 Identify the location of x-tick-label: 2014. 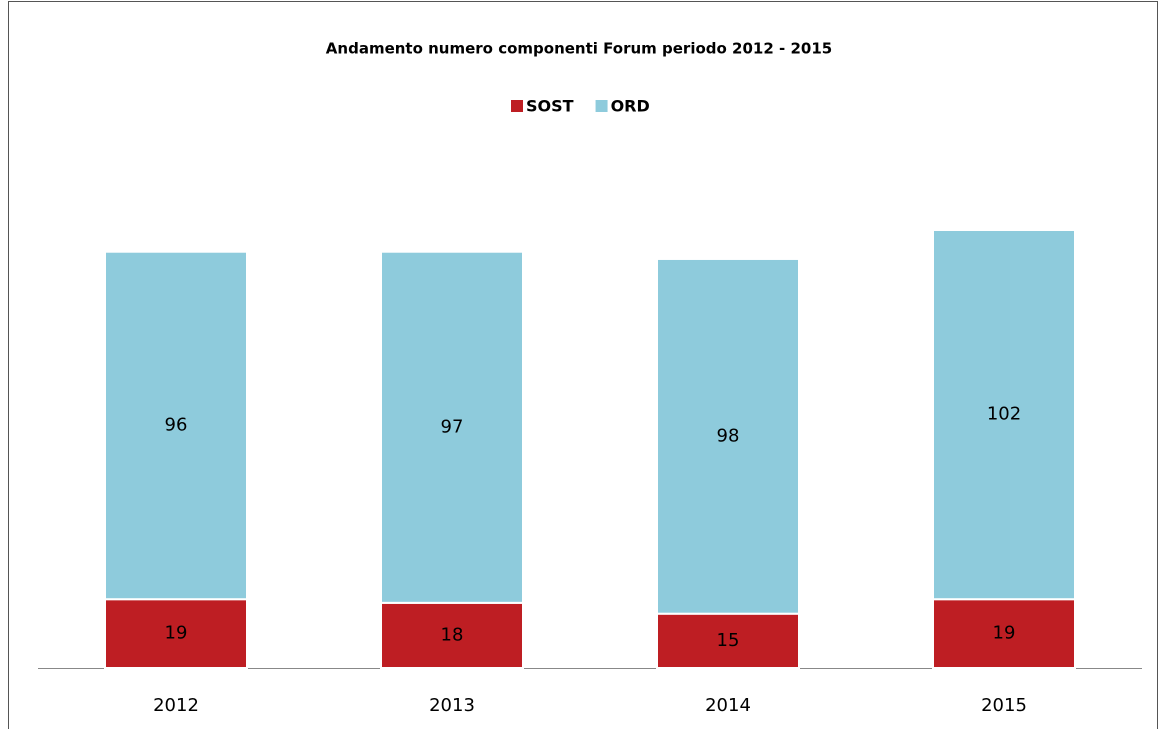
(728, 705).